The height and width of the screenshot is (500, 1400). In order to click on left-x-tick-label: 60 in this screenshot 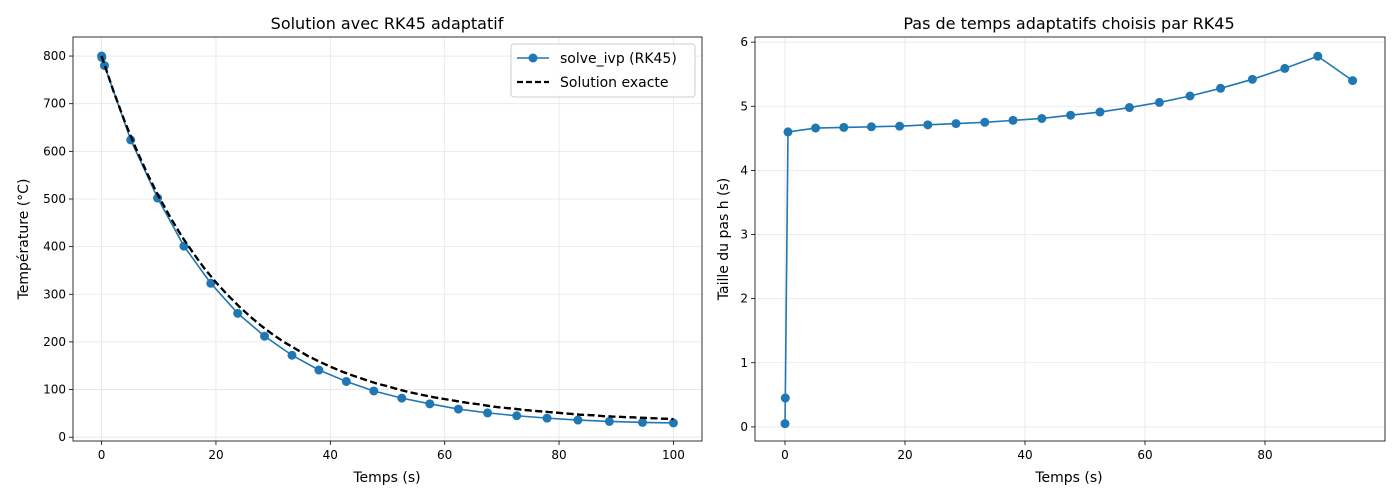, I will do `click(444, 455)`.